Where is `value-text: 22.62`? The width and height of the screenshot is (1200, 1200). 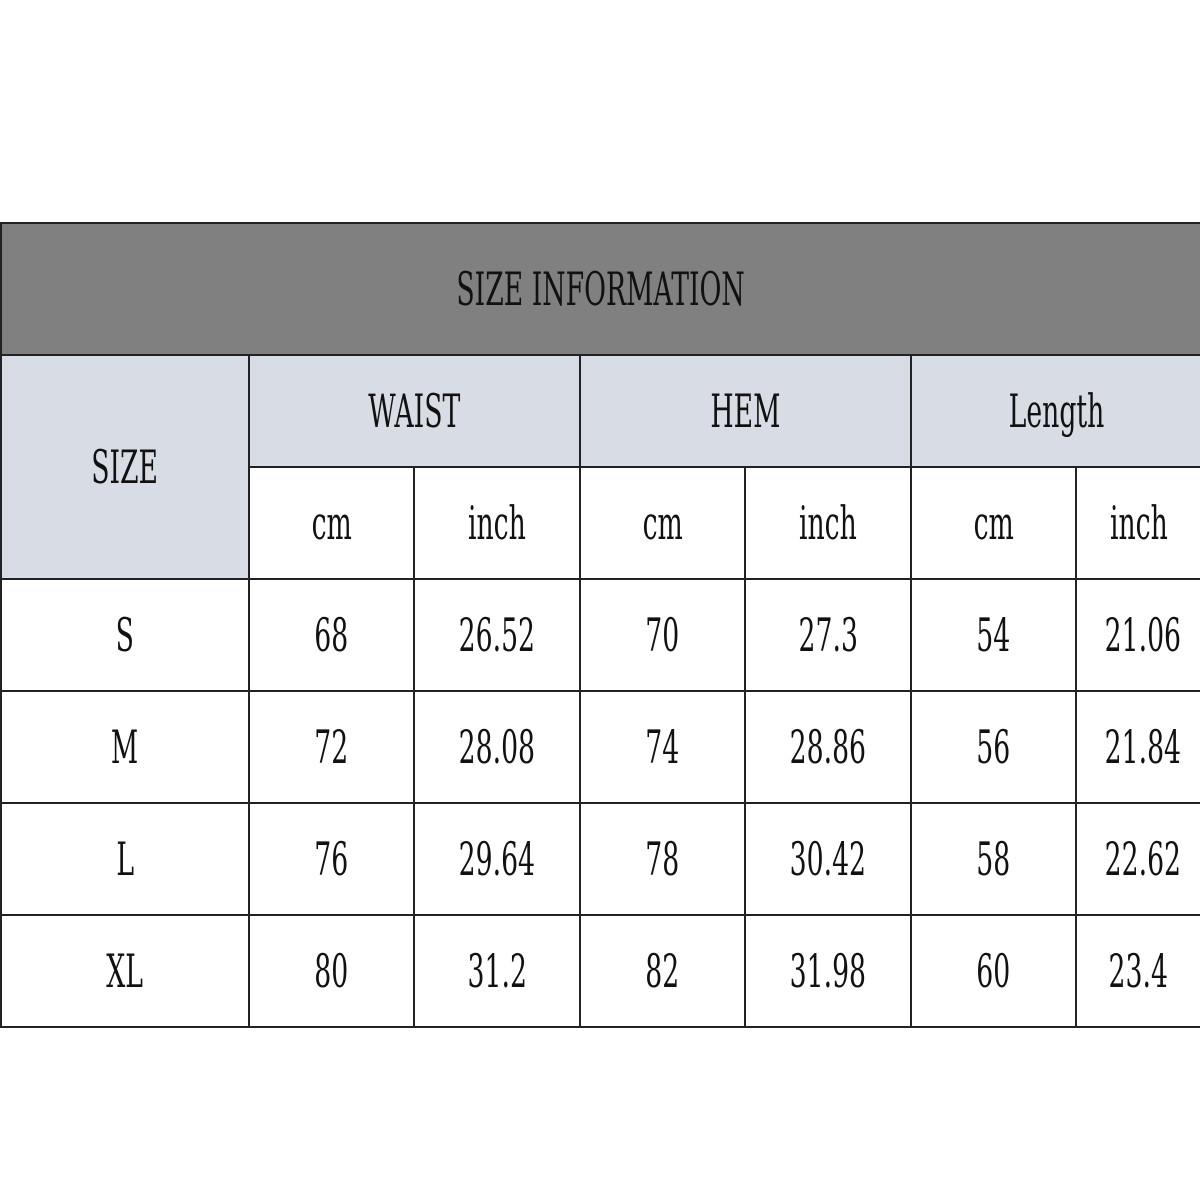 value-text: 22.62 is located at coordinates (1143, 859).